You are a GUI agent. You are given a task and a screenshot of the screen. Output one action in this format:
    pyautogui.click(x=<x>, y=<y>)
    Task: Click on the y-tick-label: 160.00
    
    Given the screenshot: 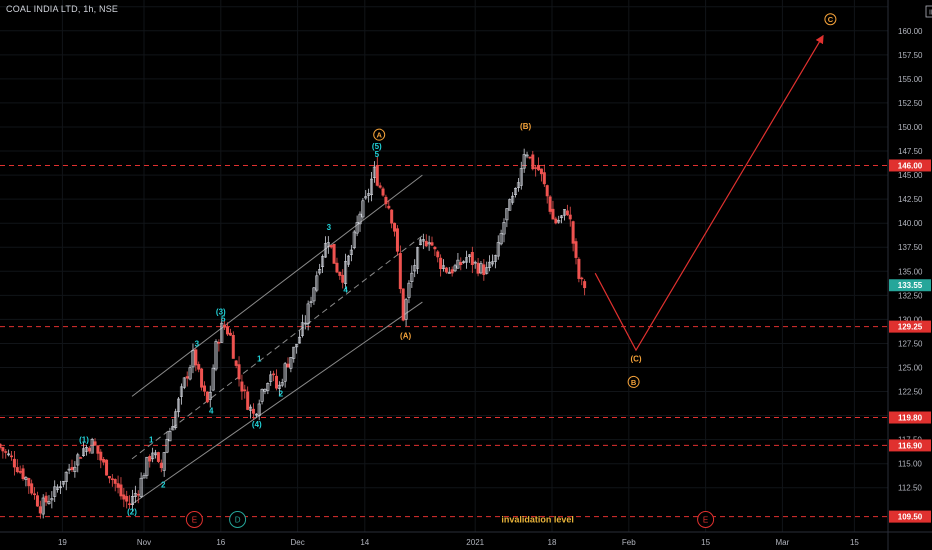 What is the action you would take?
    pyautogui.click(x=910, y=31)
    